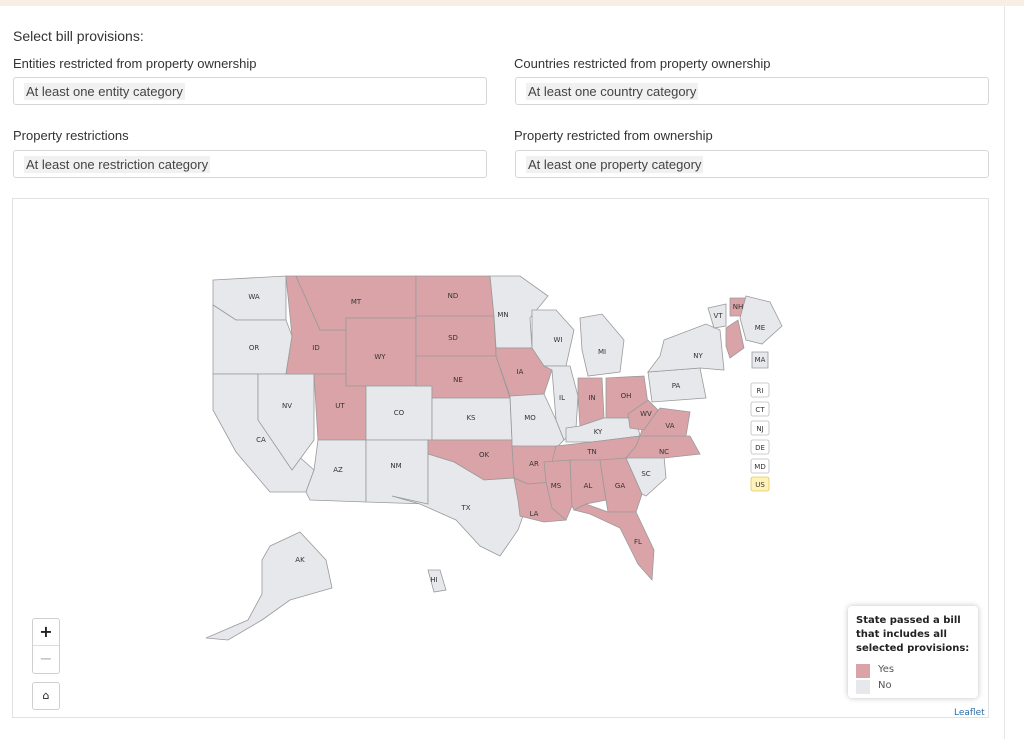 The height and width of the screenshot is (739, 1024). I want to click on state-label-hi: HI, so click(433, 580).